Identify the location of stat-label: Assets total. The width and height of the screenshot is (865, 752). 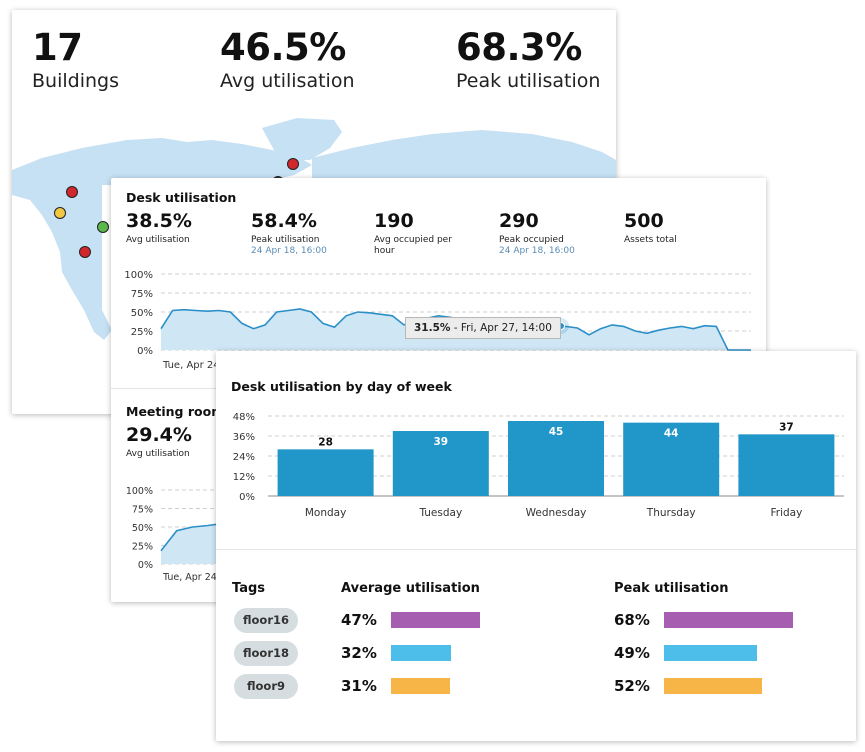
(650, 240).